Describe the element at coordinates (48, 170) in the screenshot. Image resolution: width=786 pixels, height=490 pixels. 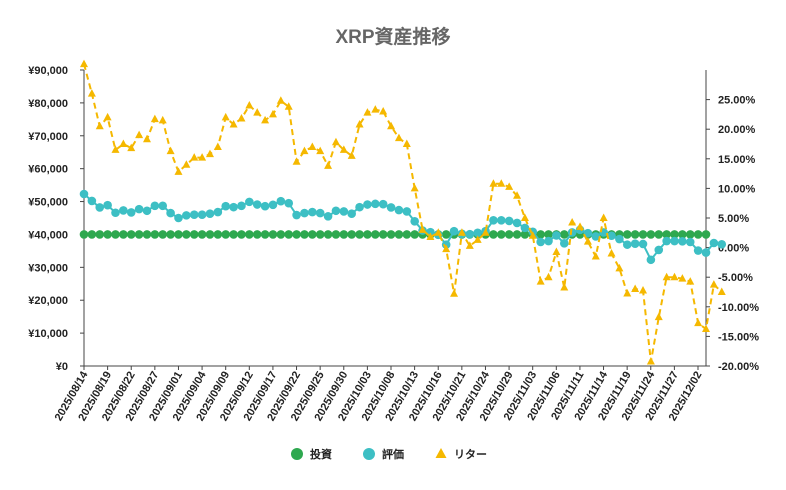
I see `left-tick-label: ¥60,000` at that location.